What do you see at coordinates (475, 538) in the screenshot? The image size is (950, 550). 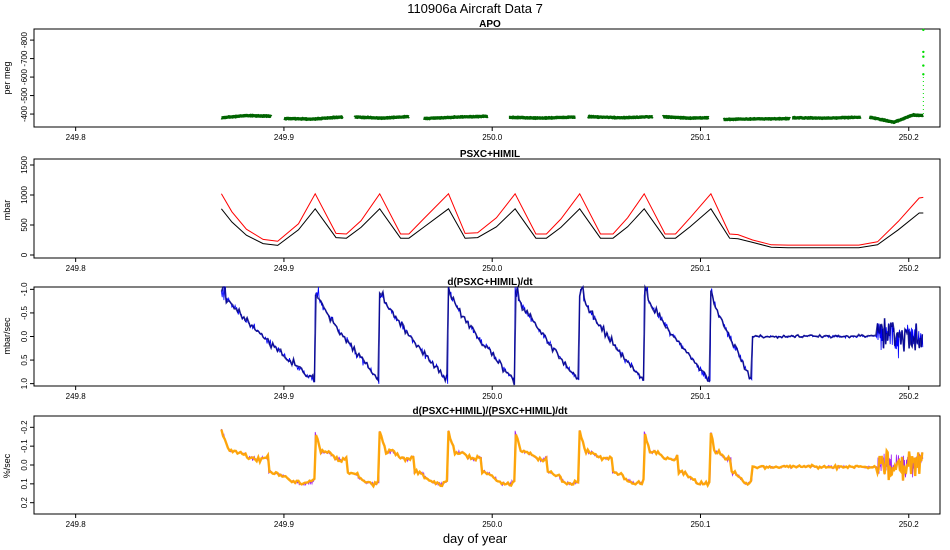 I see `x-axis-label: day of year` at bounding box center [475, 538].